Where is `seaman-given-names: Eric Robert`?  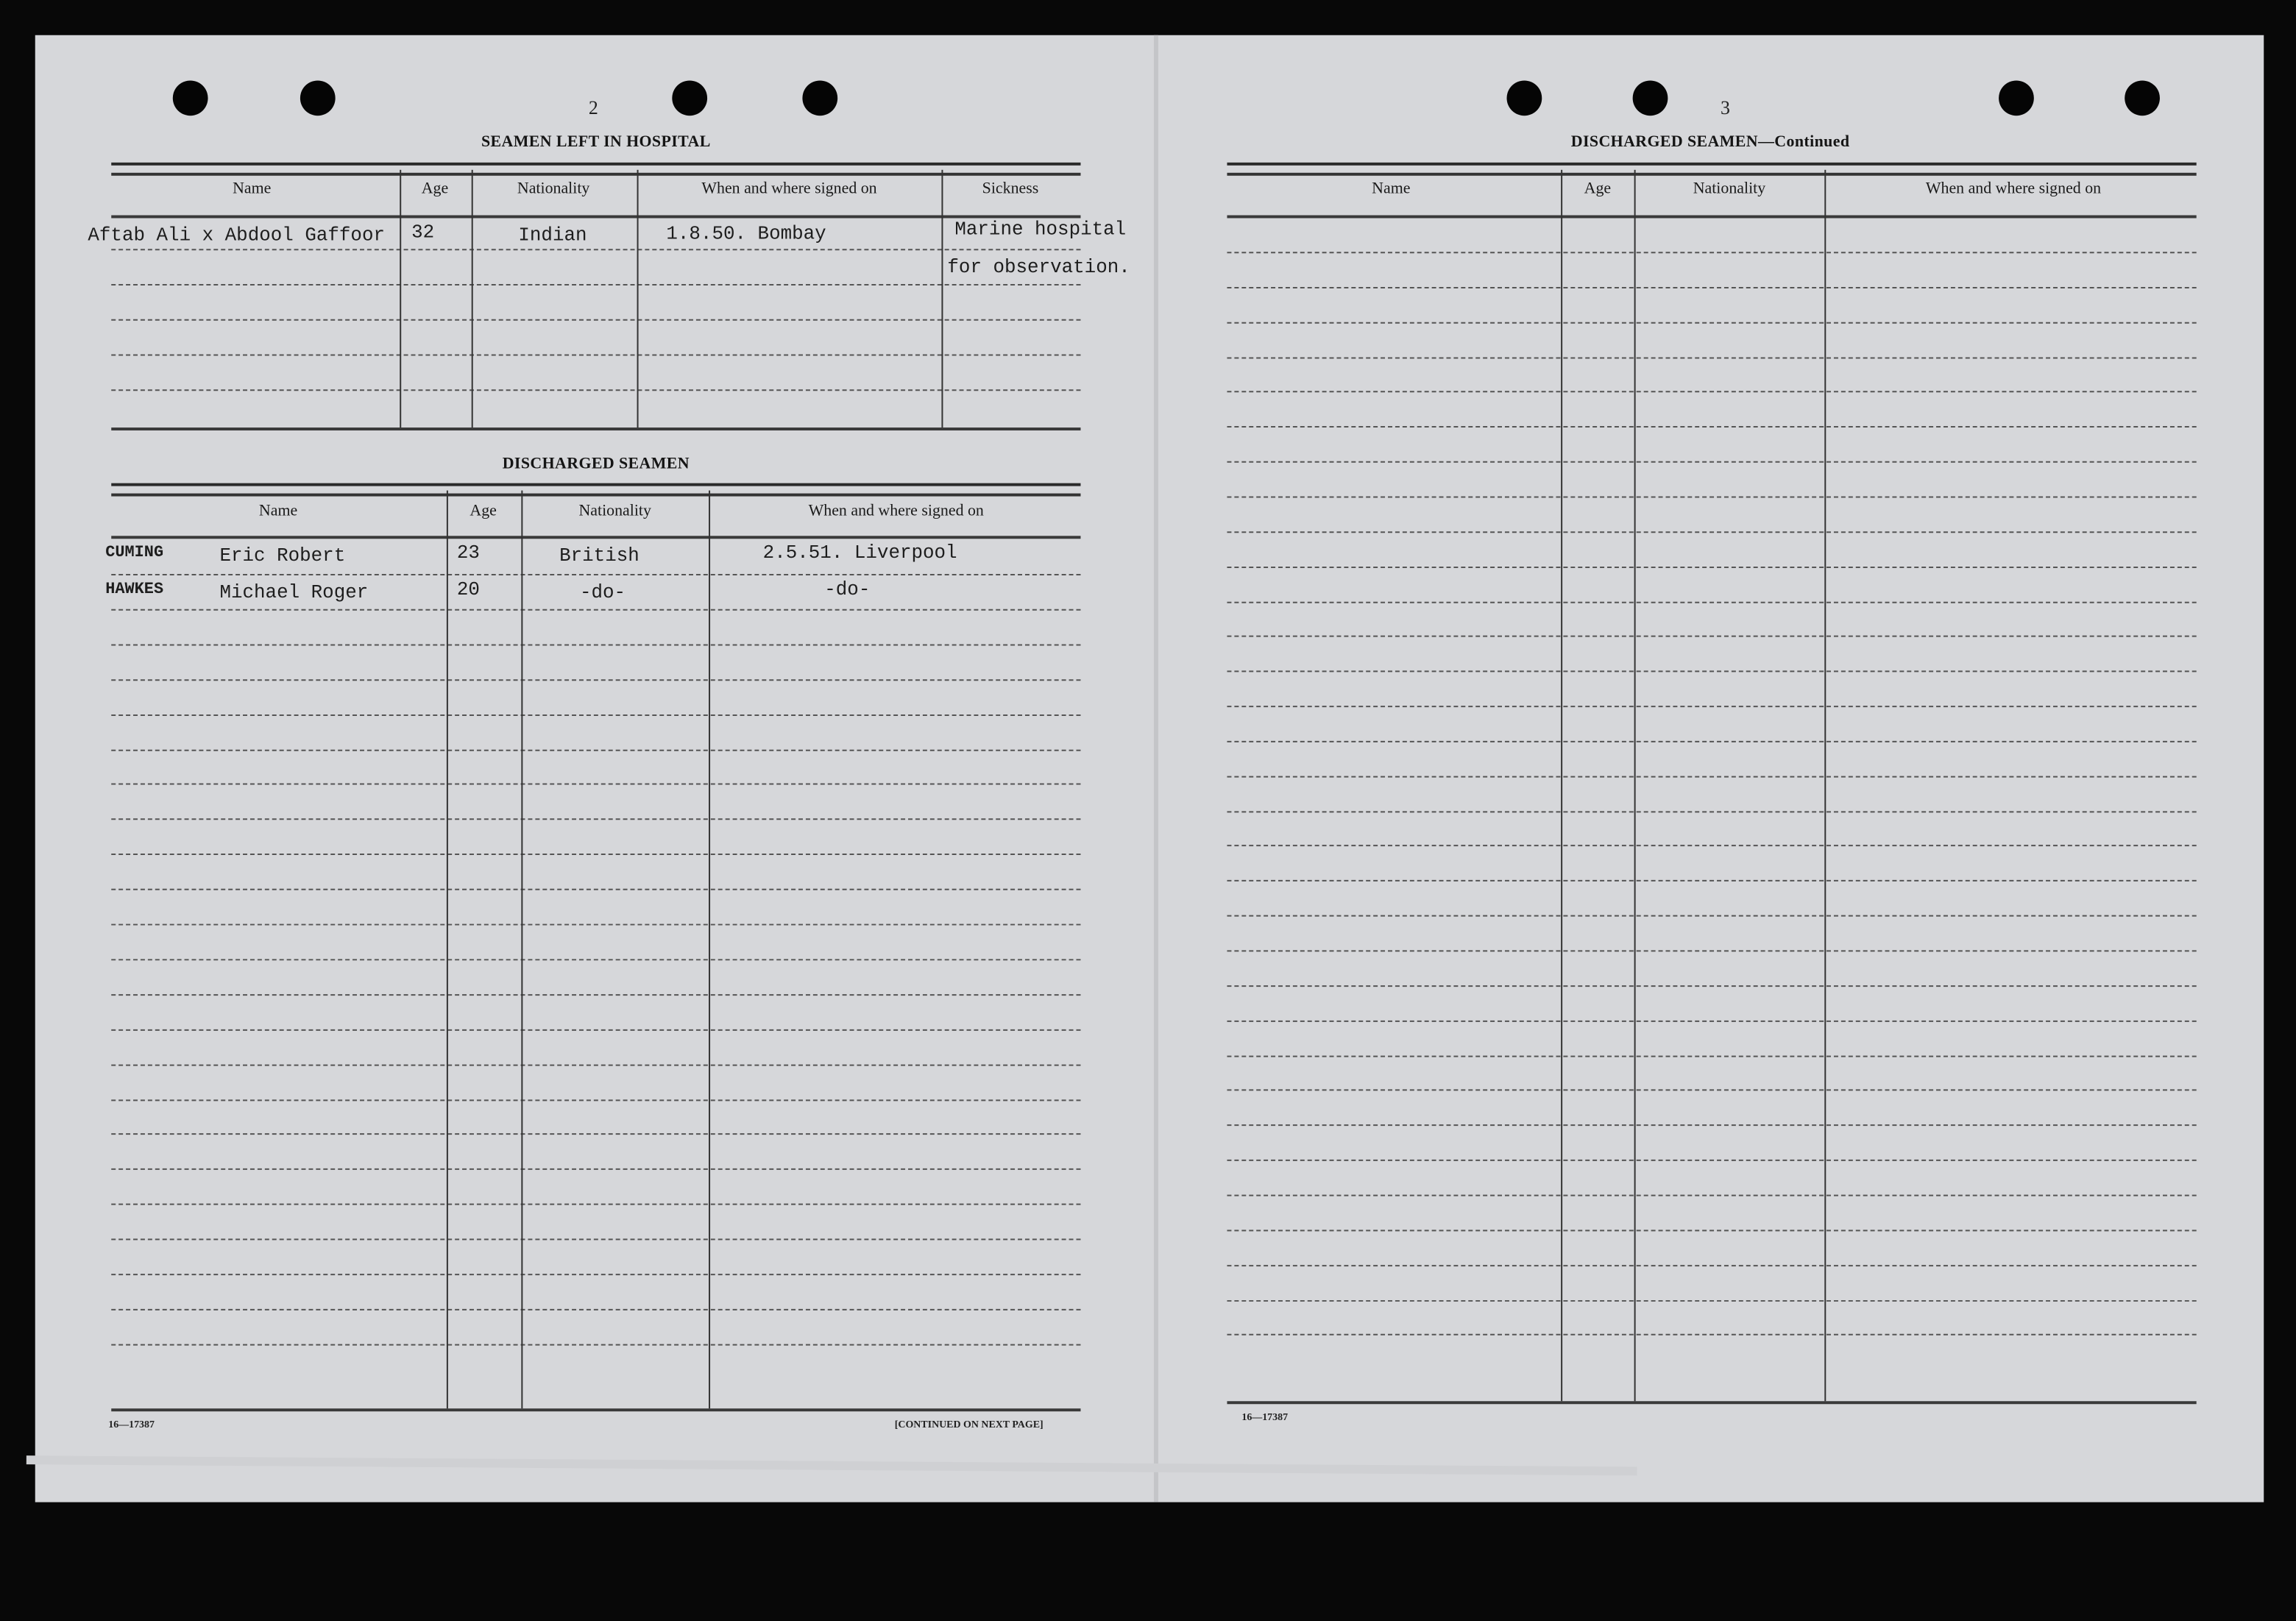
seaman-given-names: Eric Robert is located at coordinates (282, 556).